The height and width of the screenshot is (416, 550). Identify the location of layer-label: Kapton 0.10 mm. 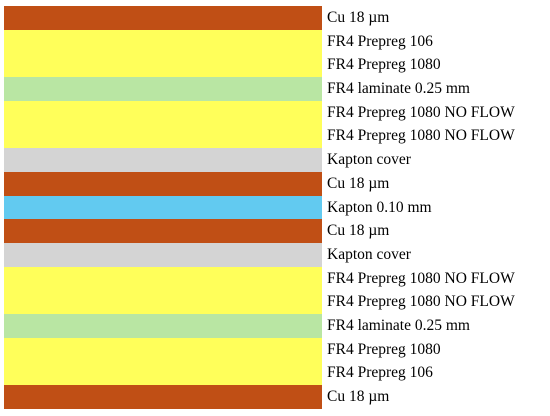
(379, 207).